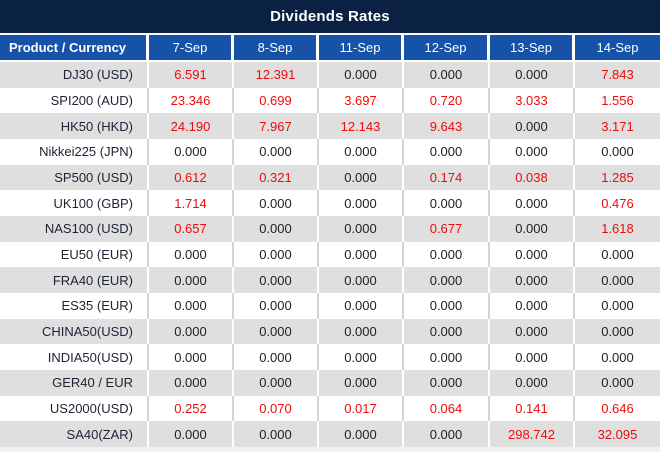 Image resolution: width=660 pixels, height=452 pixels. What do you see at coordinates (617, 48) in the screenshot?
I see `date-column-header: 14-Sep` at bounding box center [617, 48].